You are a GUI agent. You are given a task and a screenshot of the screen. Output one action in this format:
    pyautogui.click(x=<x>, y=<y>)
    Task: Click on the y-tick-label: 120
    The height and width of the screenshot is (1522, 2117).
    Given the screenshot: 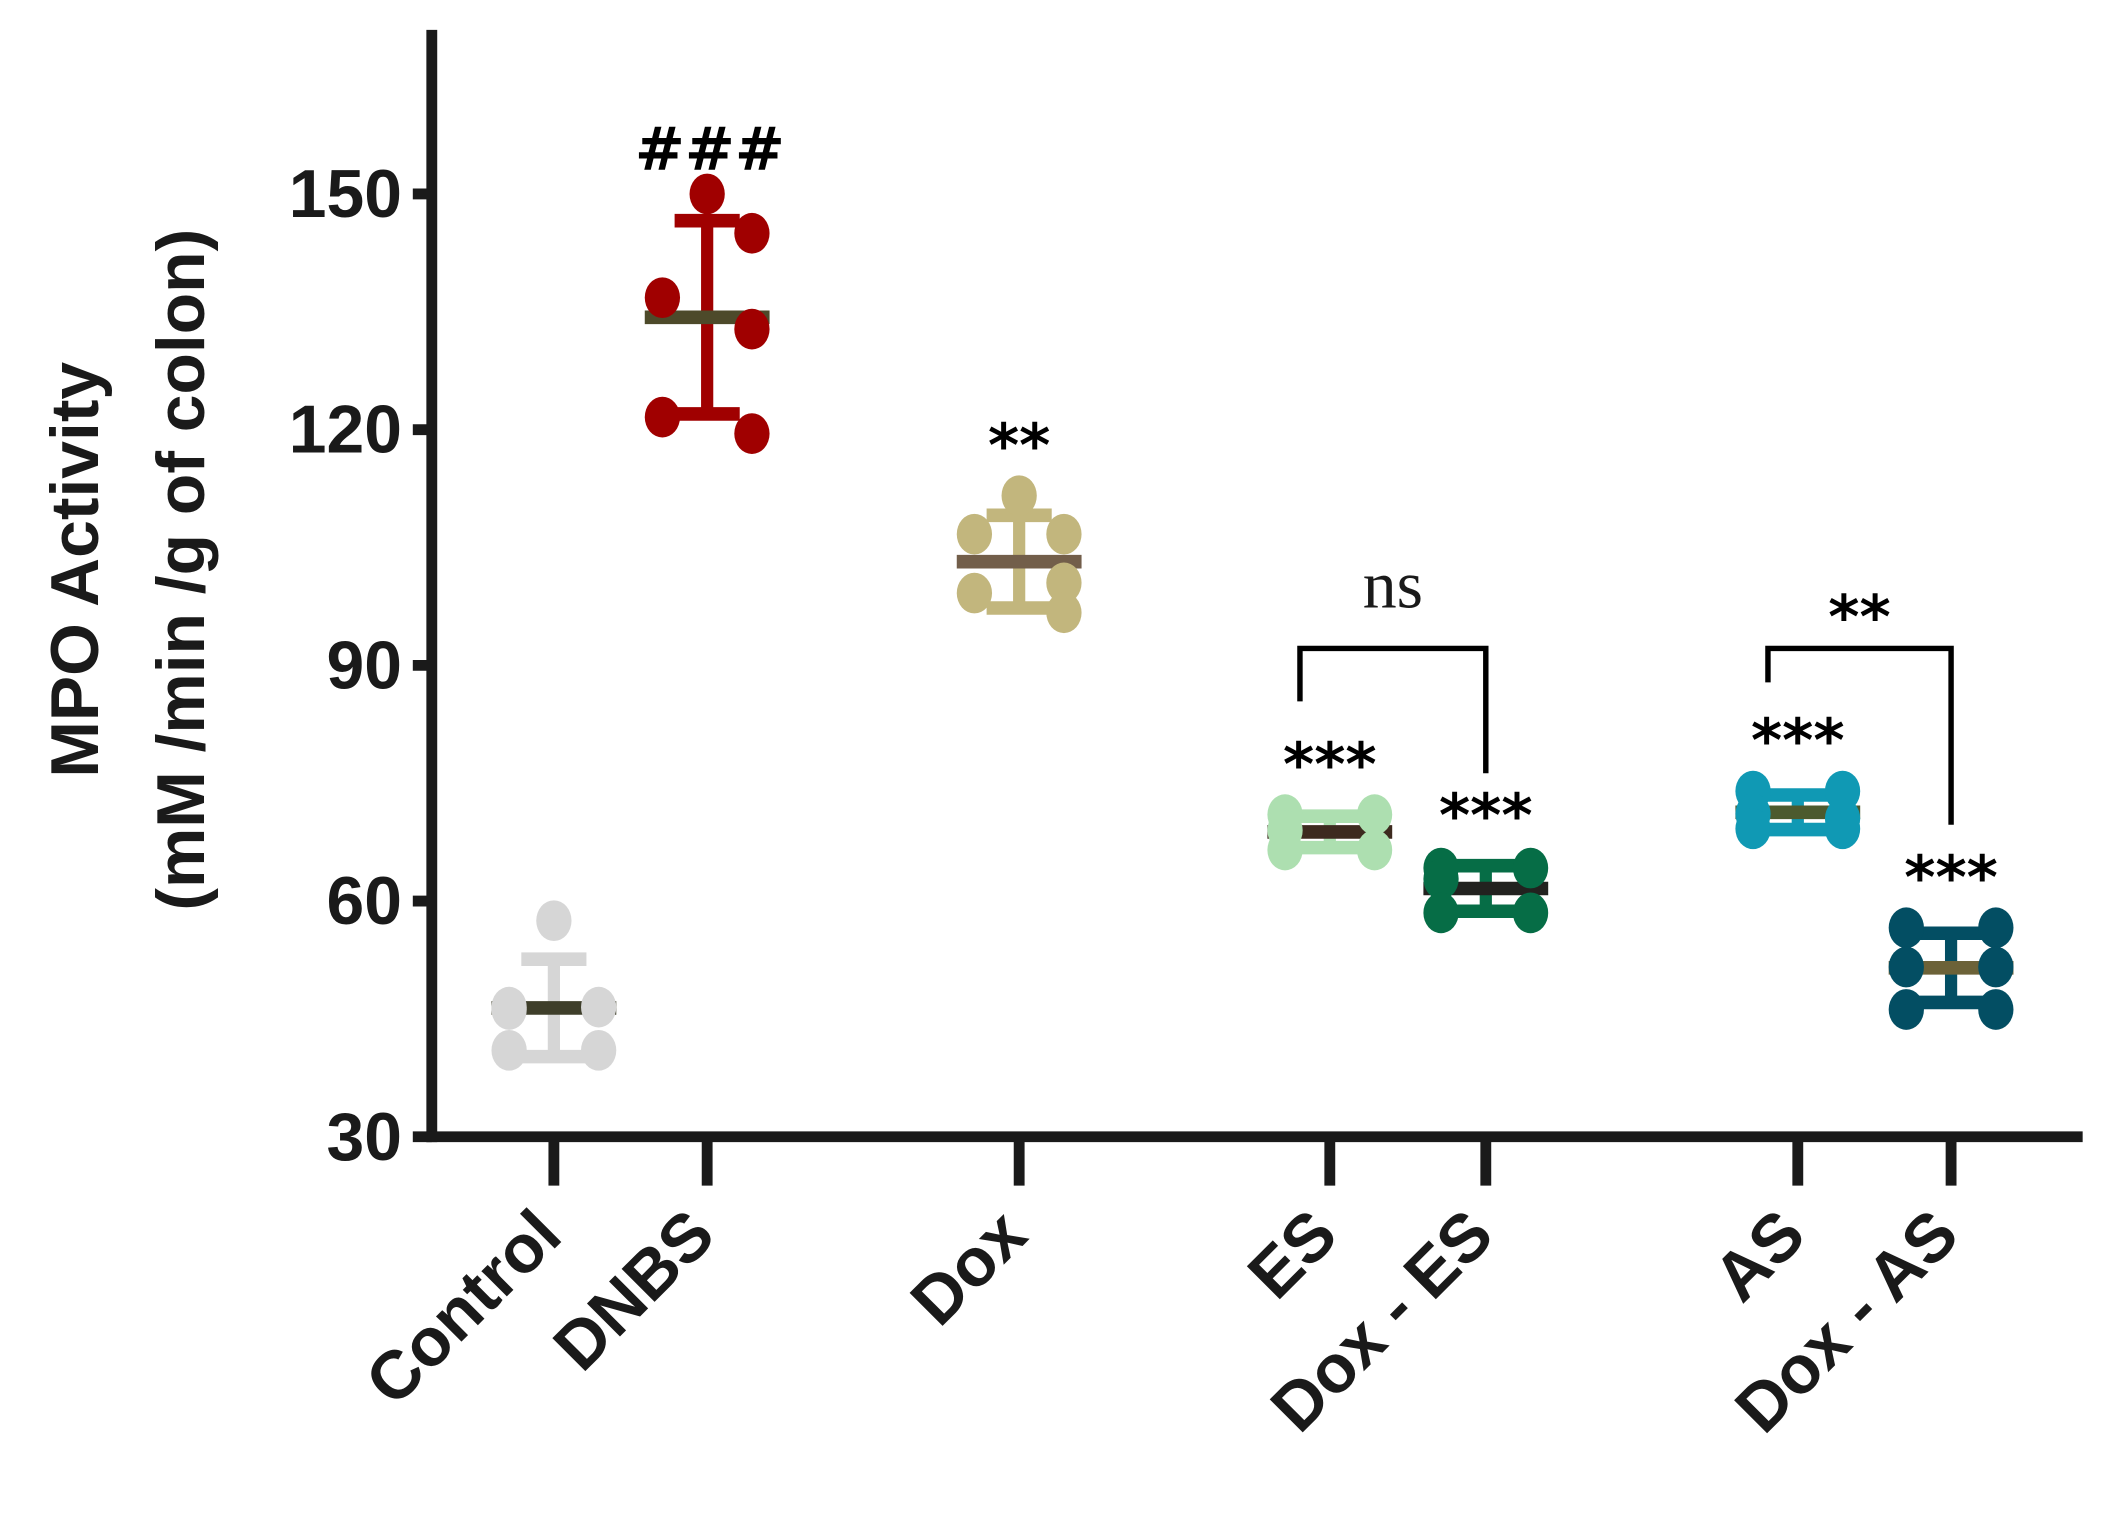 What is the action you would take?
    pyautogui.click(x=345, y=430)
    